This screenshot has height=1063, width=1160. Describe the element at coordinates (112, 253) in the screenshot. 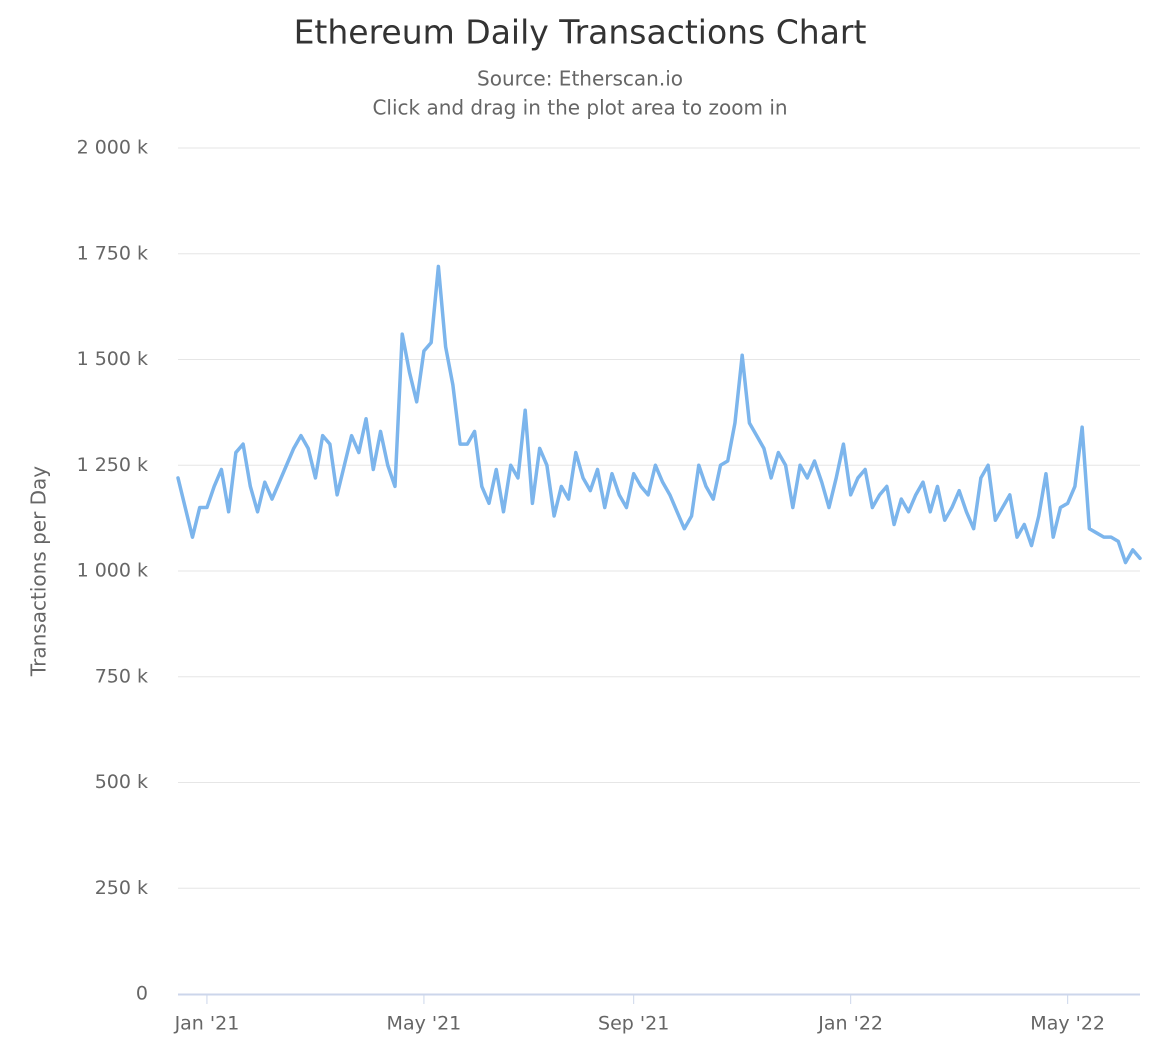

I see `y-tick-label: 1 750 k` at that location.